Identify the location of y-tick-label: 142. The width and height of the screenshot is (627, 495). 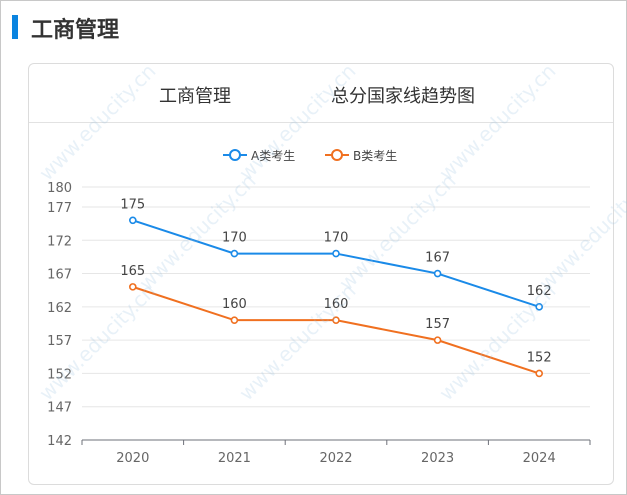
(59, 441).